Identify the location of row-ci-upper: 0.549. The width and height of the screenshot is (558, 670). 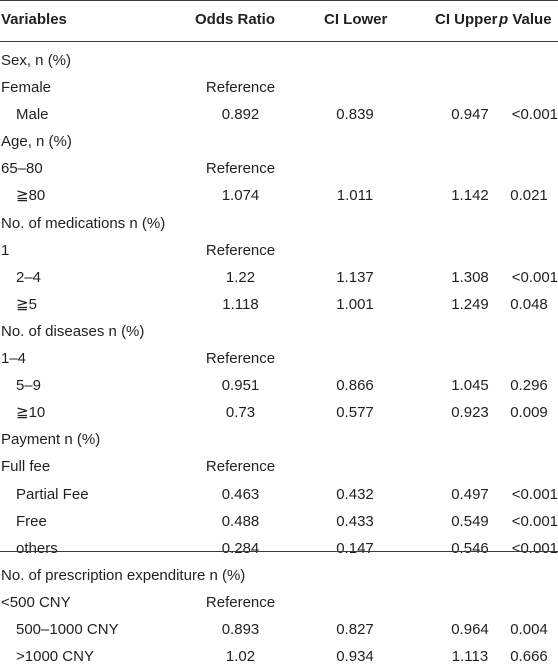
(470, 521).